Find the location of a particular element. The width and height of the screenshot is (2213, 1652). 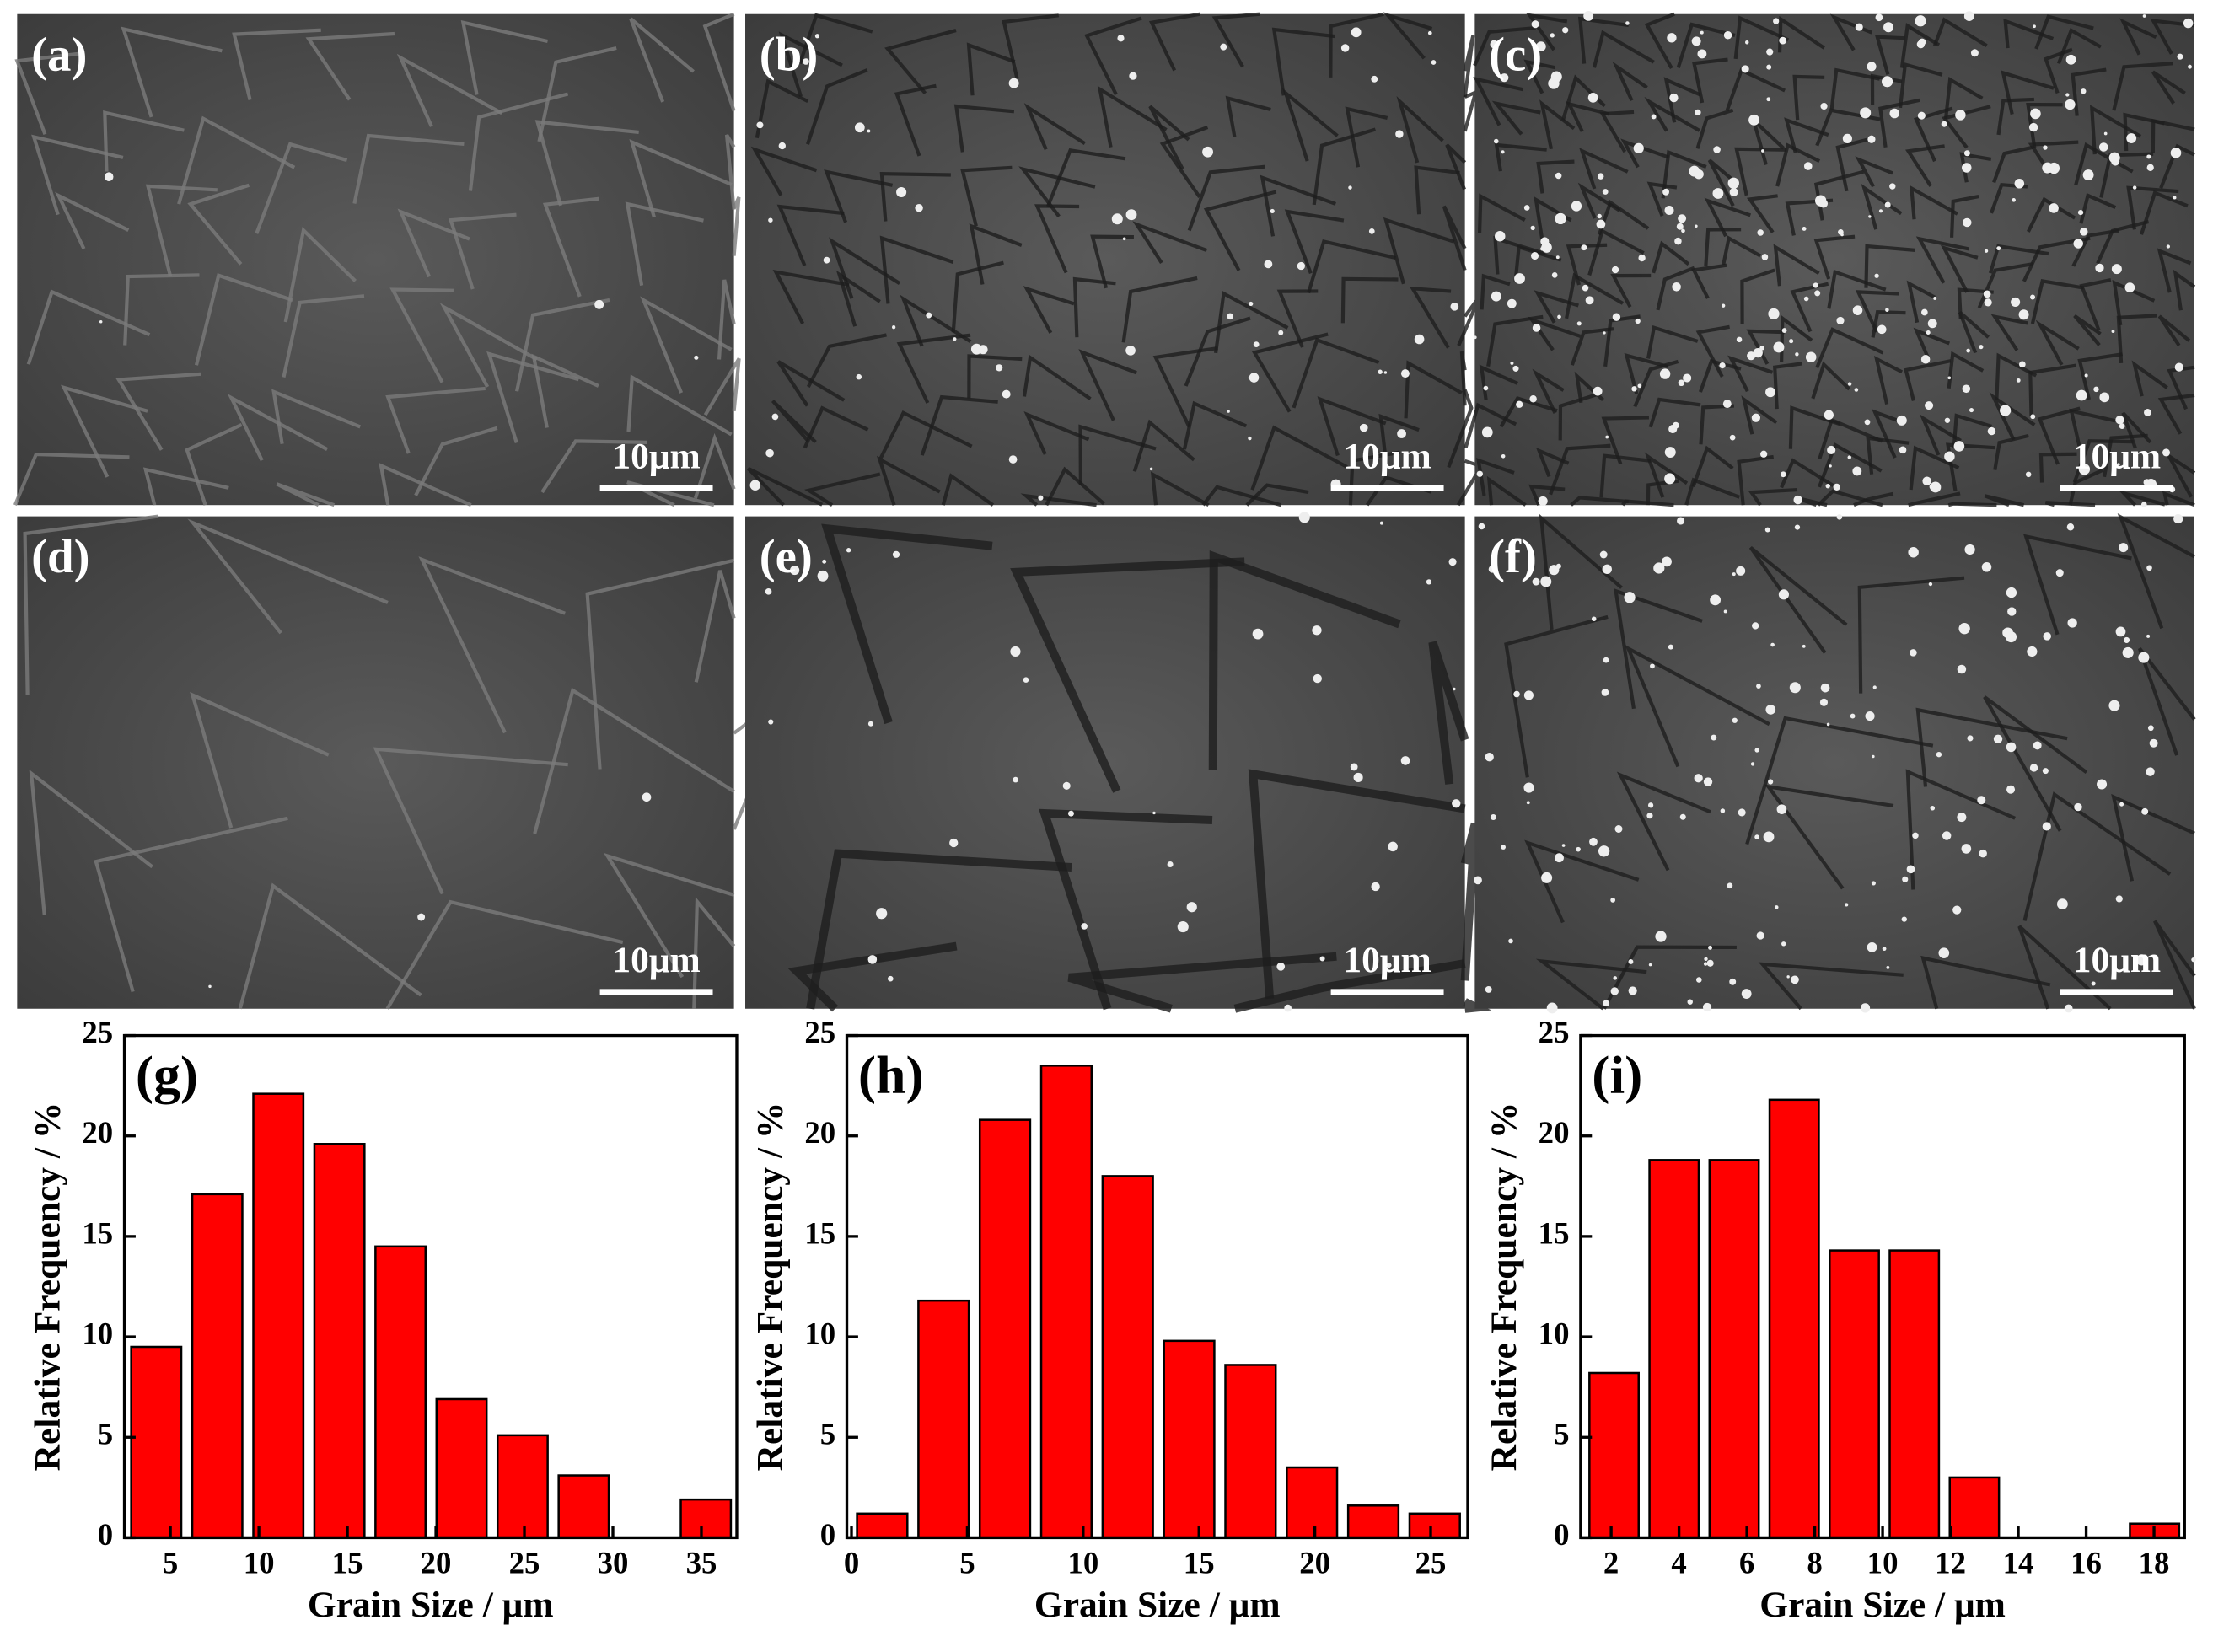

y-tick-label: 10 is located at coordinates (97, 1334).